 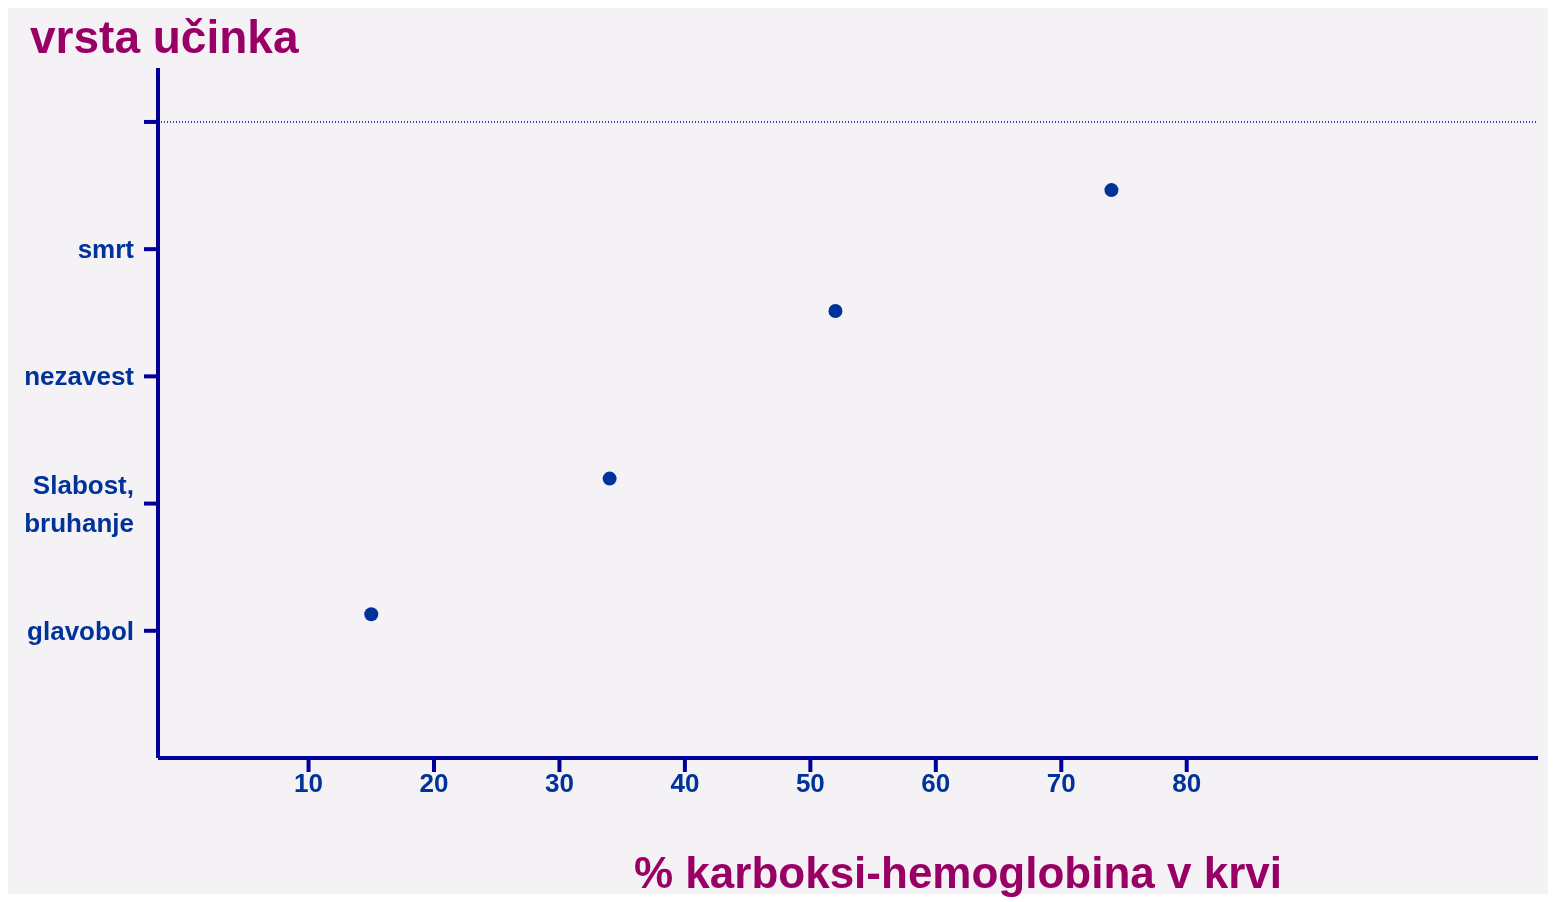 What do you see at coordinates (105, 249) in the screenshot?
I see `category-label: smrt` at bounding box center [105, 249].